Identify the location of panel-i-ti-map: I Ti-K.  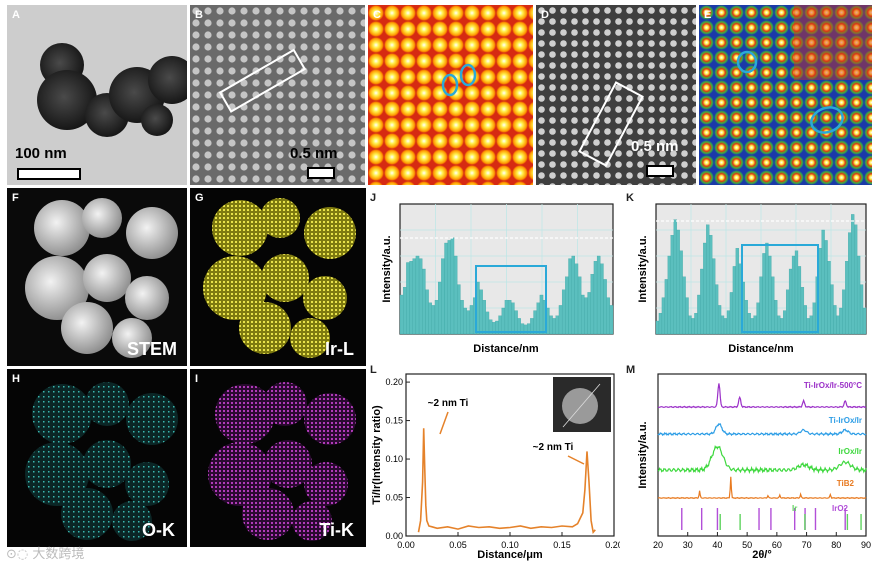
(278, 458).